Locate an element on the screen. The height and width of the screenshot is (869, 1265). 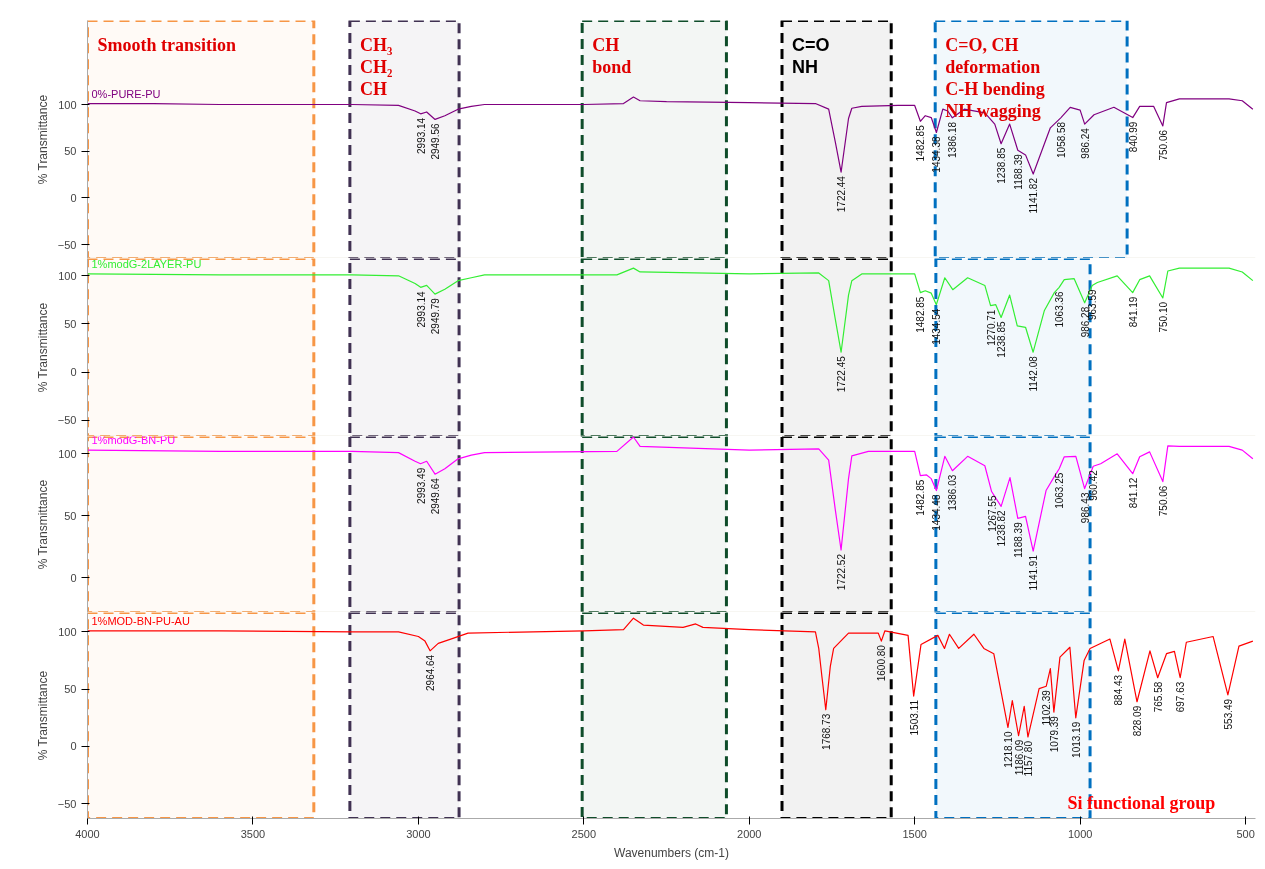
x-tick-label: 500 is located at coordinates (1245, 833).